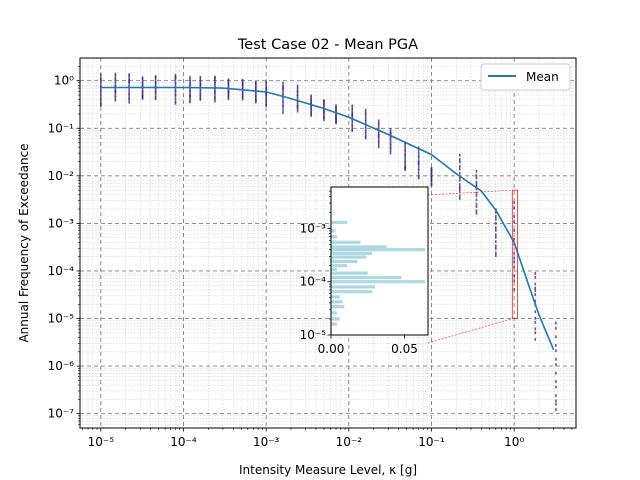  What do you see at coordinates (24, 242) in the screenshot?
I see `y-axis-label: Annual Frequency of Exceedance` at bounding box center [24, 242].